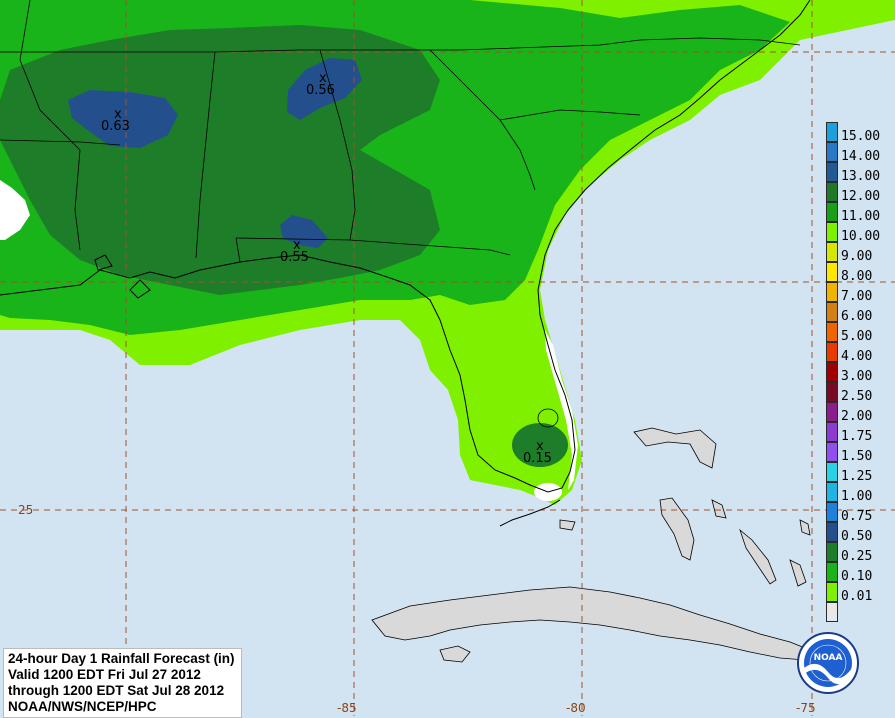 The image size is (895, 718). What do you see at coordinates (857, 356) in the screenshot?
I see `legend-label: 4.00` at bounding box center [857, 356].